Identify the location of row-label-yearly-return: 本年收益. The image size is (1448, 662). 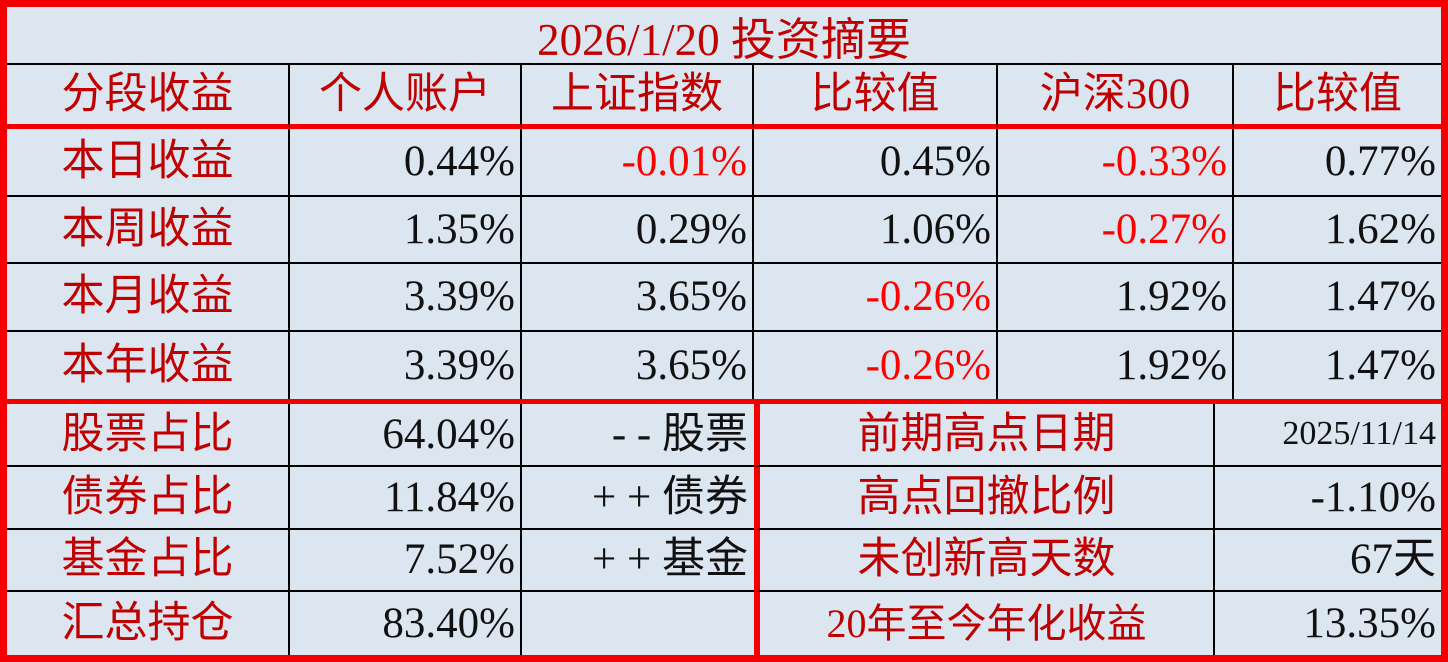
(148, 365).